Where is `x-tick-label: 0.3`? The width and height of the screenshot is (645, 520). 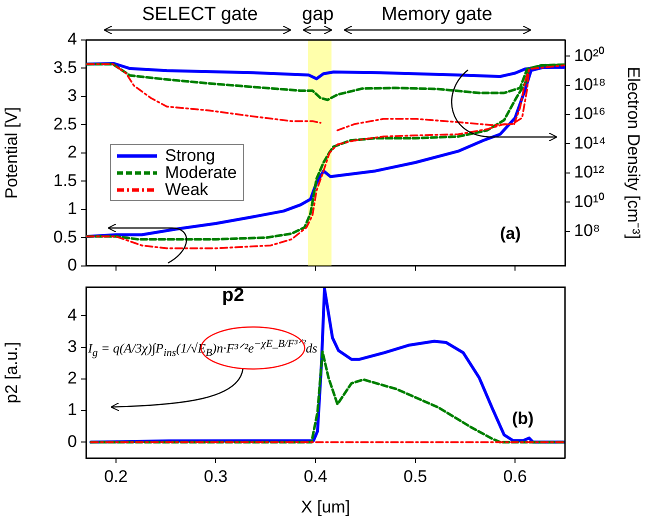 x-tick-label: 0.3 is located at coordinates (216, 476).